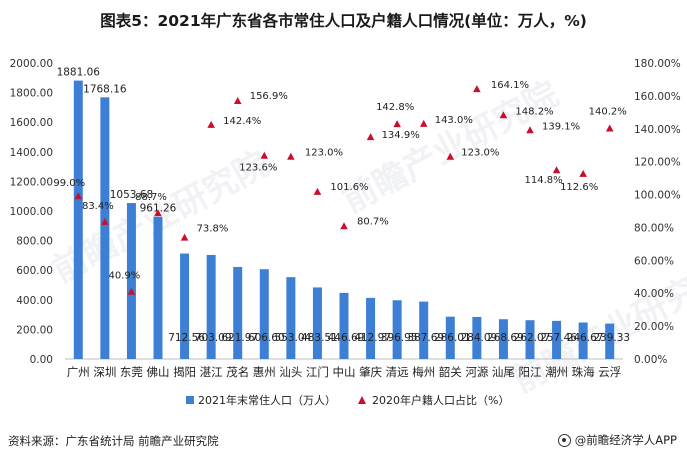  I want to click on legend-bar-swatch, so click(190, 400).